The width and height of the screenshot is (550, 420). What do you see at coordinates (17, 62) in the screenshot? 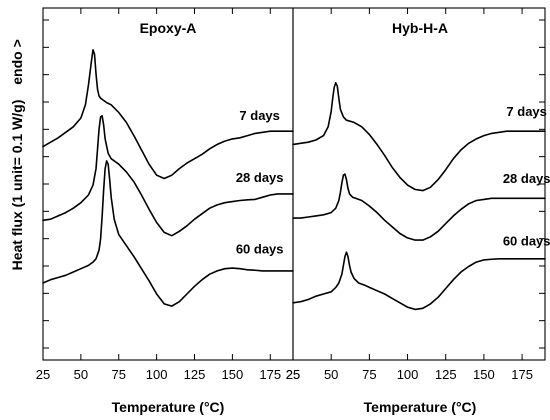
I see `endo-annotation: endo >` at bounding box center [17, 62].